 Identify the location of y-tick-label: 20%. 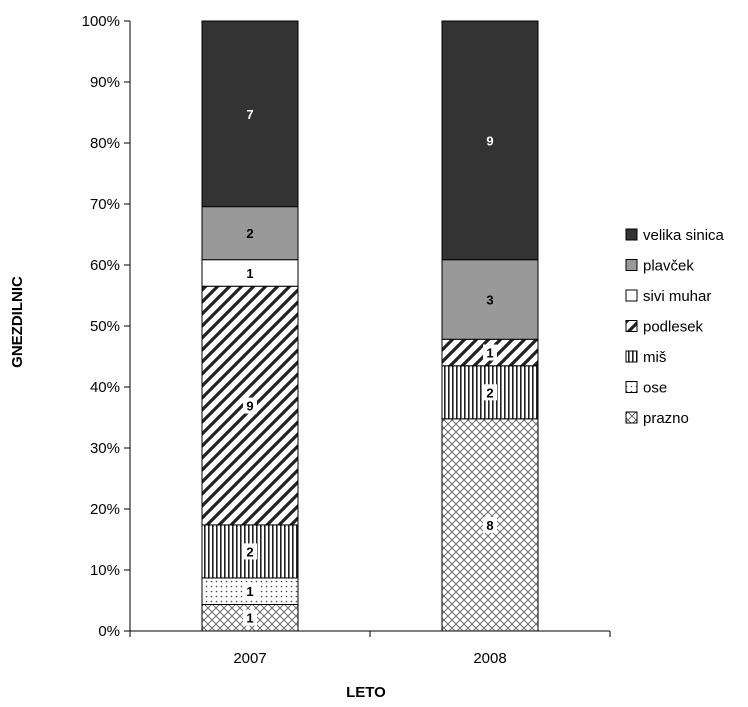
(105, 509).